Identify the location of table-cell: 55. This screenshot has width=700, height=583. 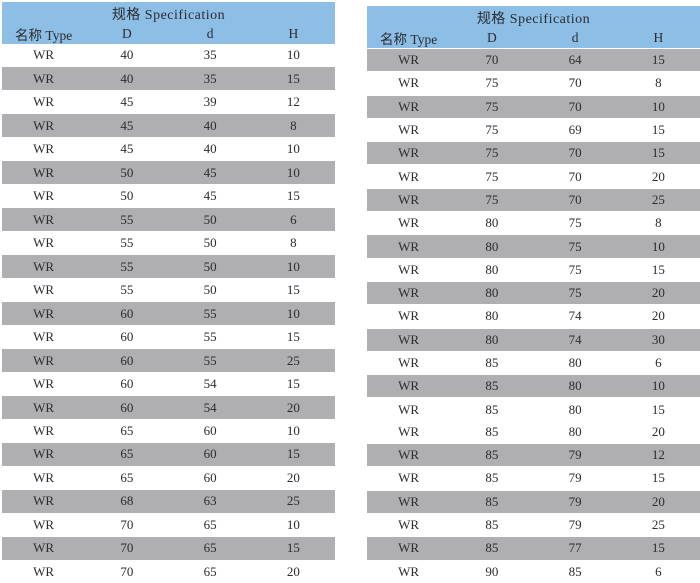
(127, 266).